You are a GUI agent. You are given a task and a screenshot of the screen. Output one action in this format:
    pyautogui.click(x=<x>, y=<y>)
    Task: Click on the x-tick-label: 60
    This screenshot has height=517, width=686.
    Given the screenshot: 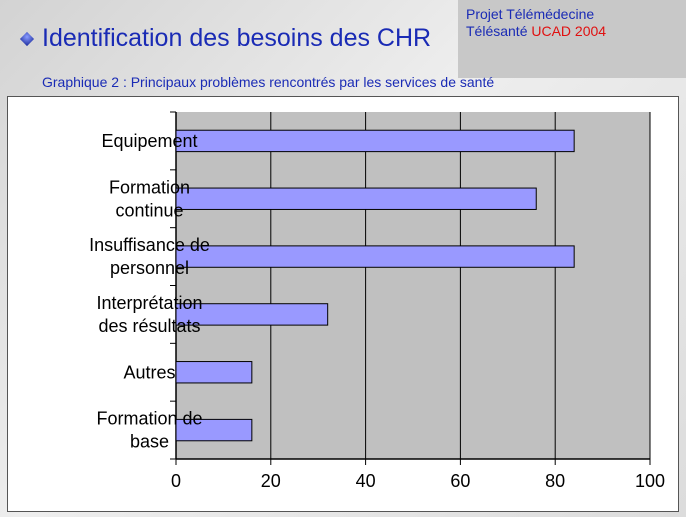 What is the action you would take?
    pyautogui.click(x=460, y=481)
    